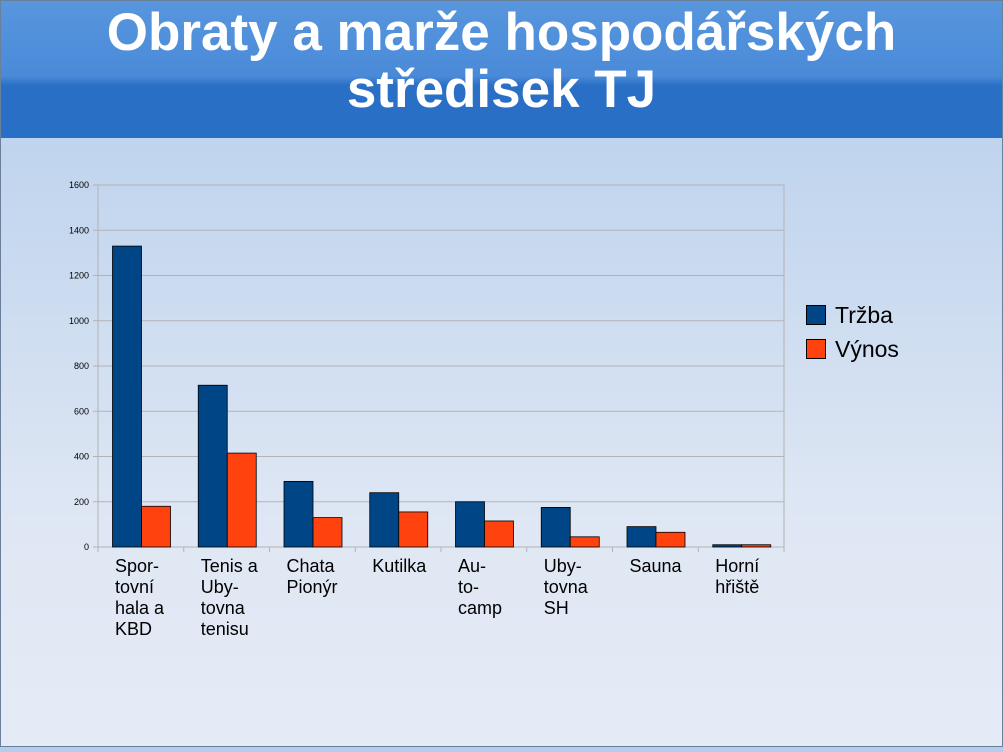 This screenshot has height=752, width=1003. What do you see at coordinates (86, 547) in the screenshot?
I see `y-tick-label: 0` at bounding box center [86, 547].